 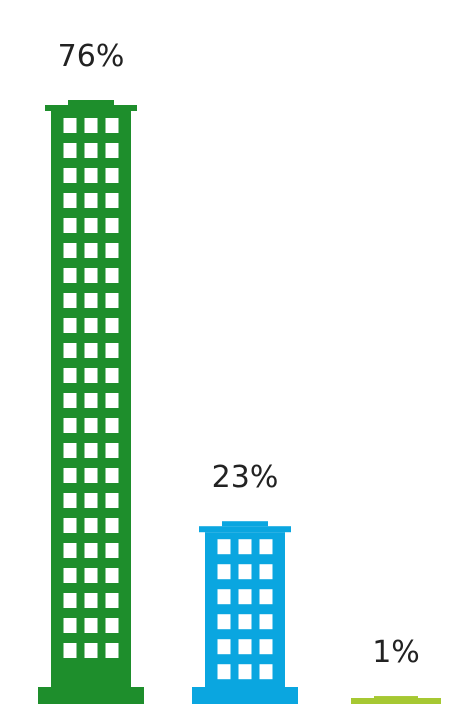 I want to click on bar-cap, so click(x=396, y=697).